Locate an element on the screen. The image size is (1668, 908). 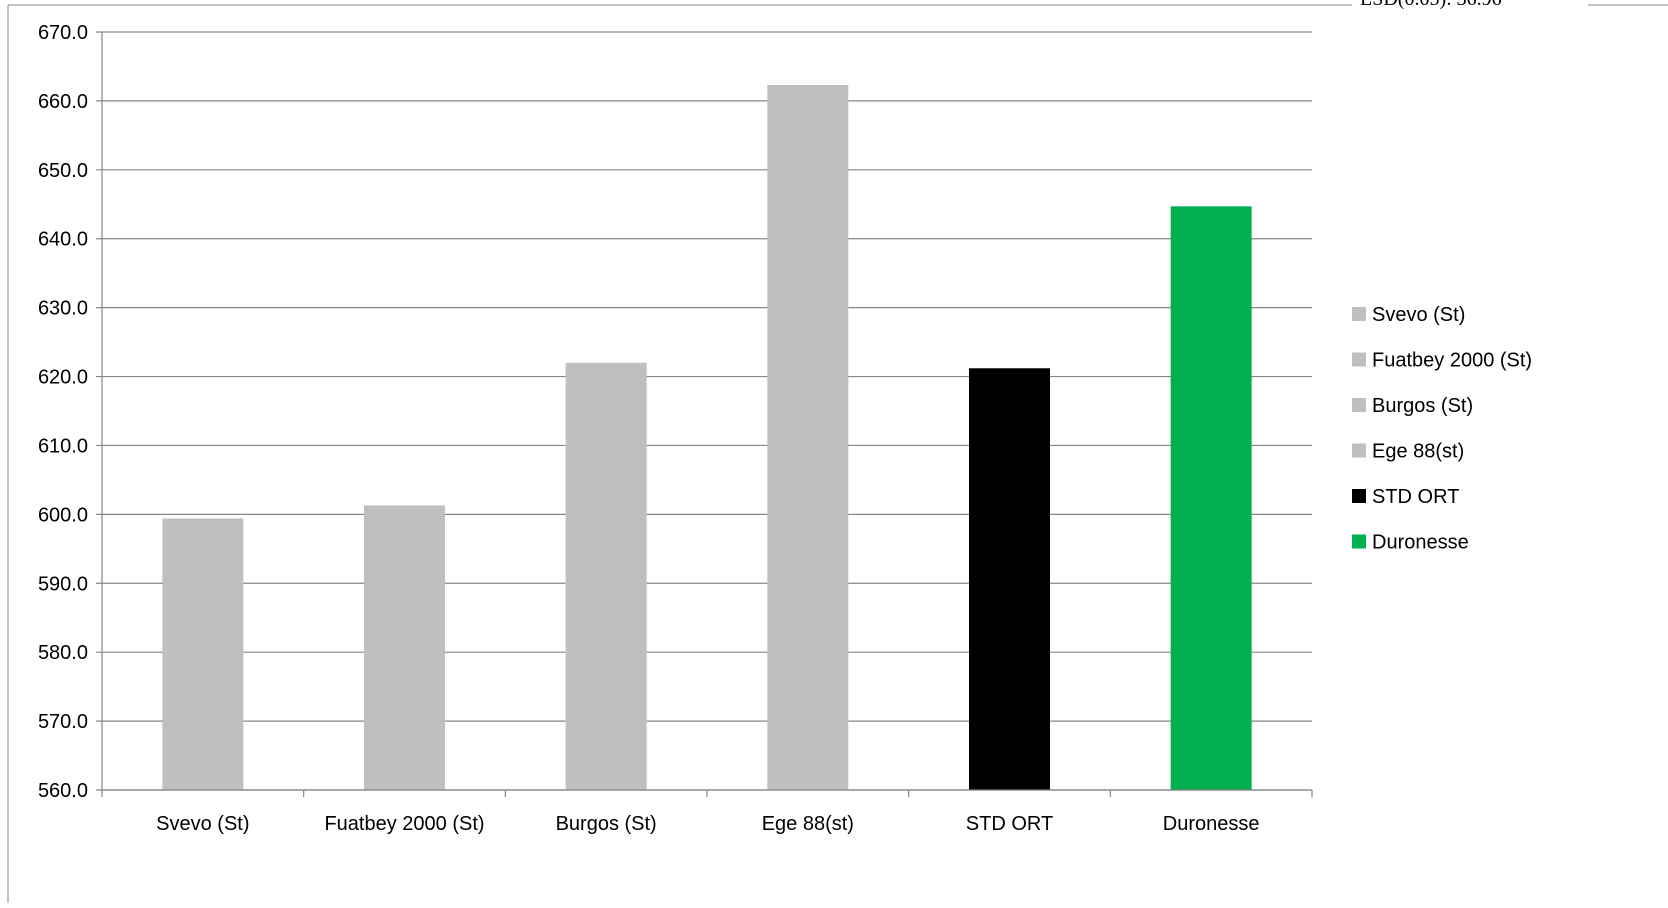
y-tick-label: 560.0 is located at coordinates (63, 791).